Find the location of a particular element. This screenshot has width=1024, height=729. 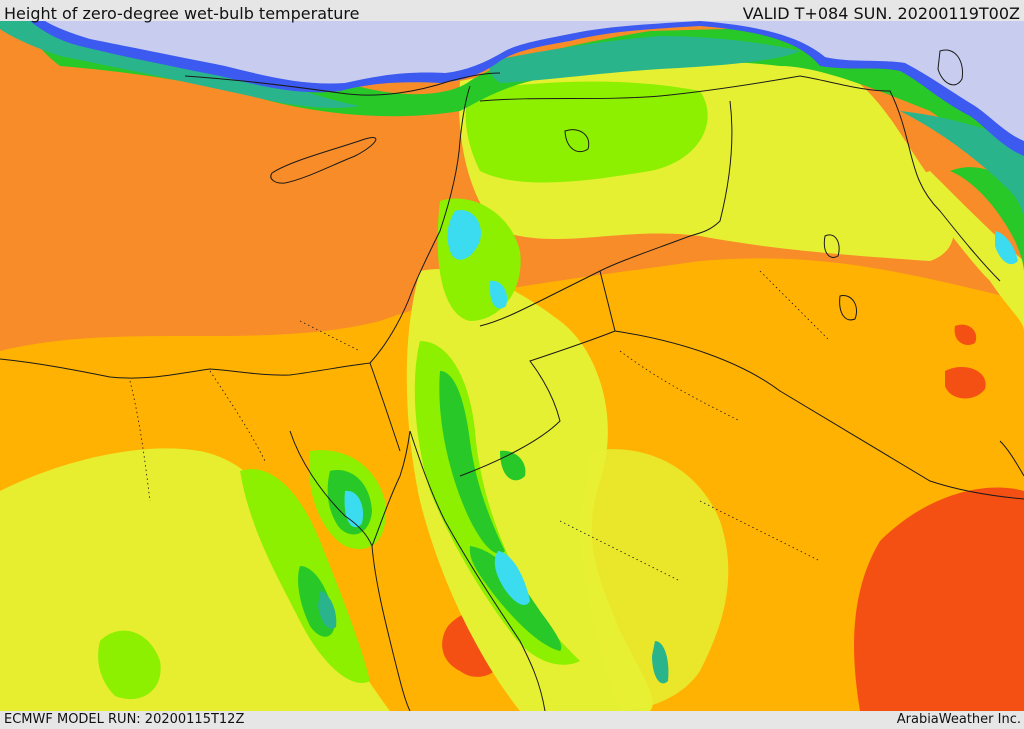

gulf-coast-hint is located at coordinates (1011, 458).